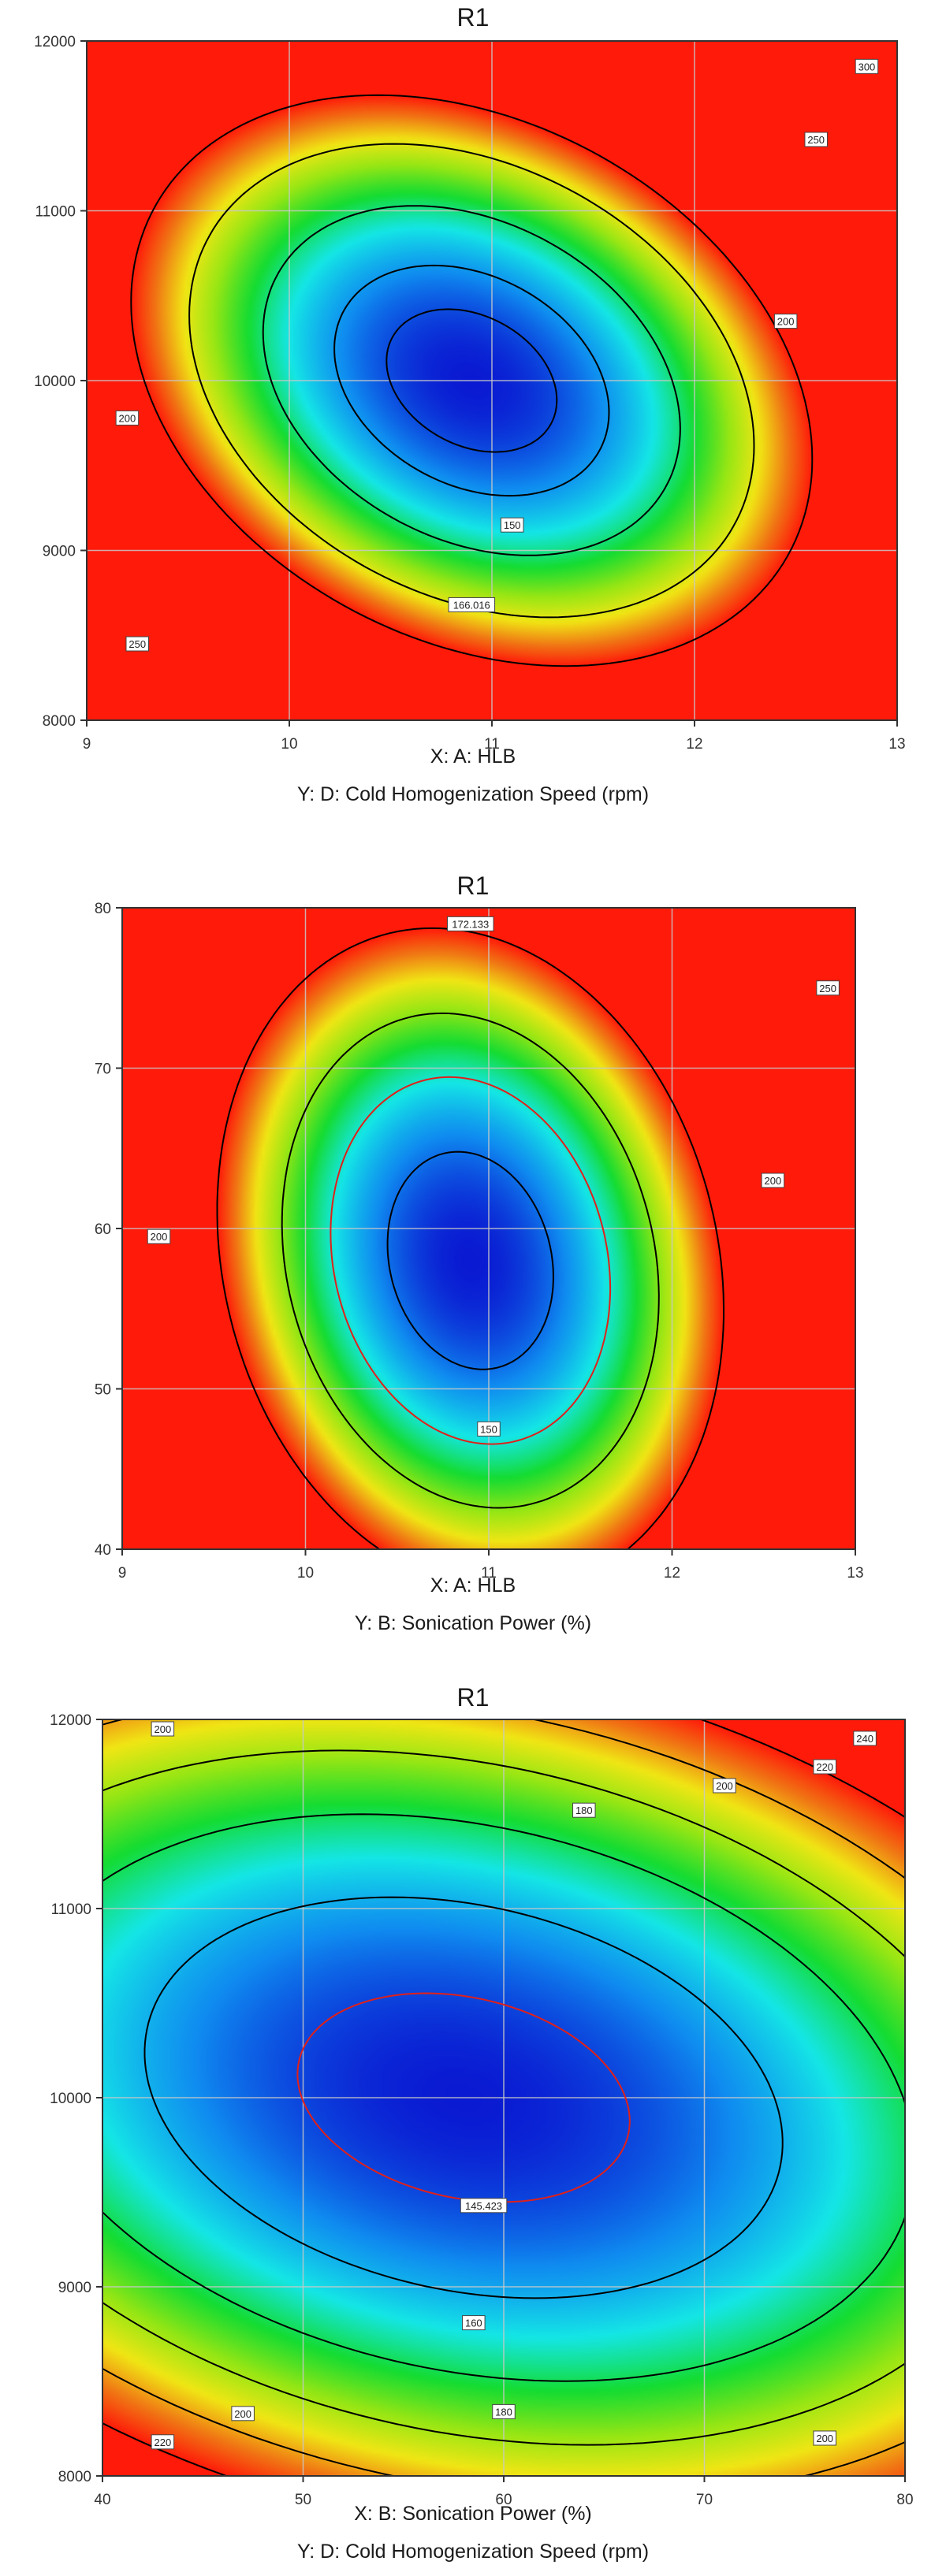 The image size is (946, 2576). I want to click on y-tick-label: 80, so click(103, 909).